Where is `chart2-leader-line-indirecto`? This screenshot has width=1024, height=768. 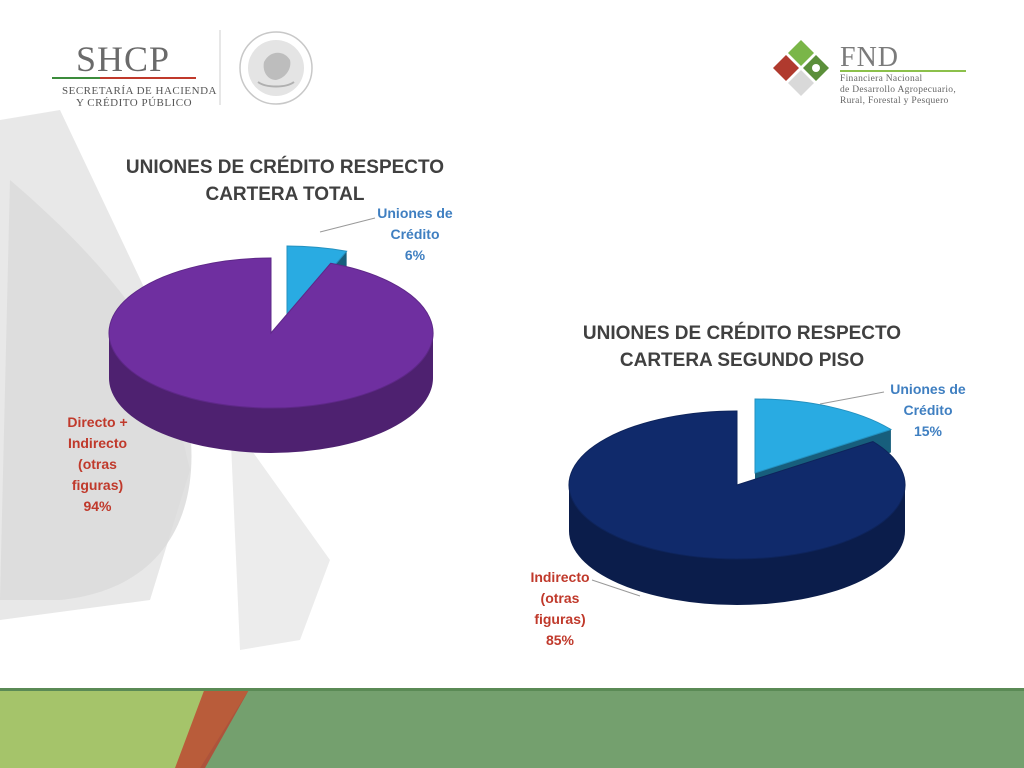
chart2-leader-line-indirecto is located at coordinates (616, 588).